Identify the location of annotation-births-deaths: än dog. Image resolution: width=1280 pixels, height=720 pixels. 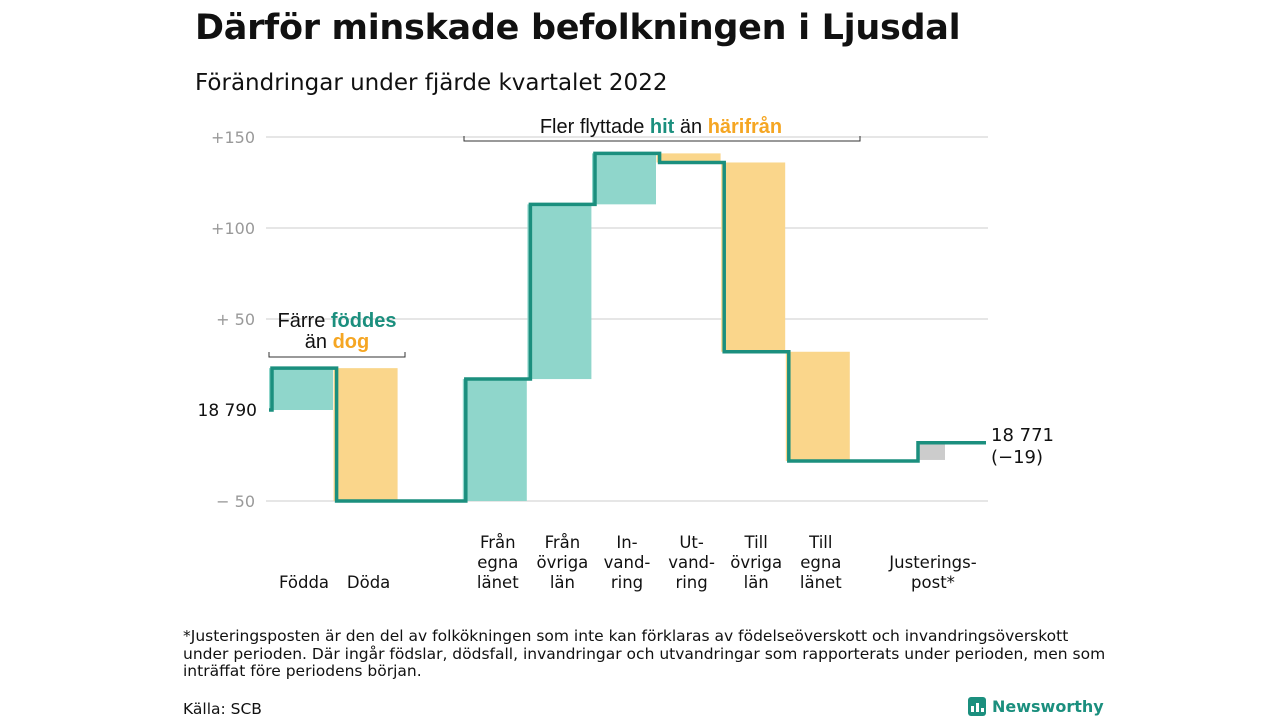
(337, 342).